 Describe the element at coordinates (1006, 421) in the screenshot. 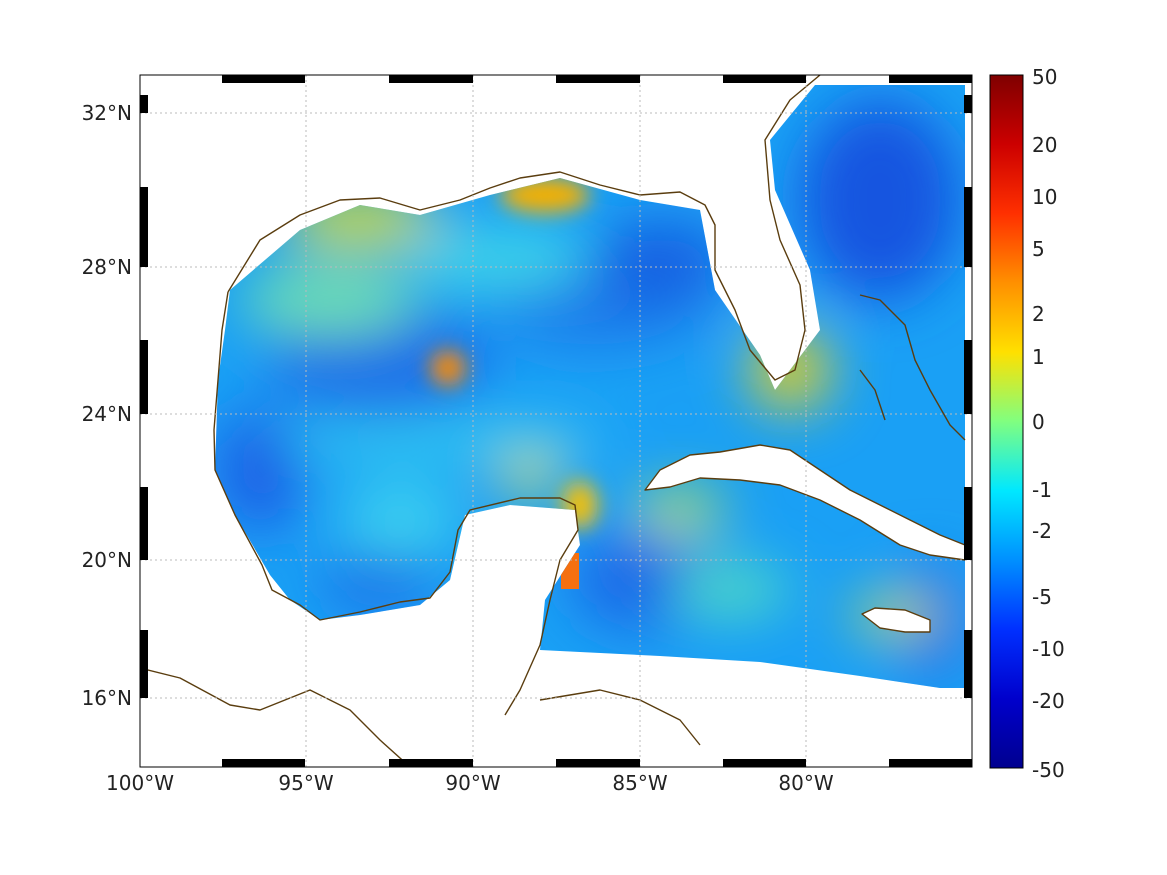

I see `colorbar-gradient` at that location.